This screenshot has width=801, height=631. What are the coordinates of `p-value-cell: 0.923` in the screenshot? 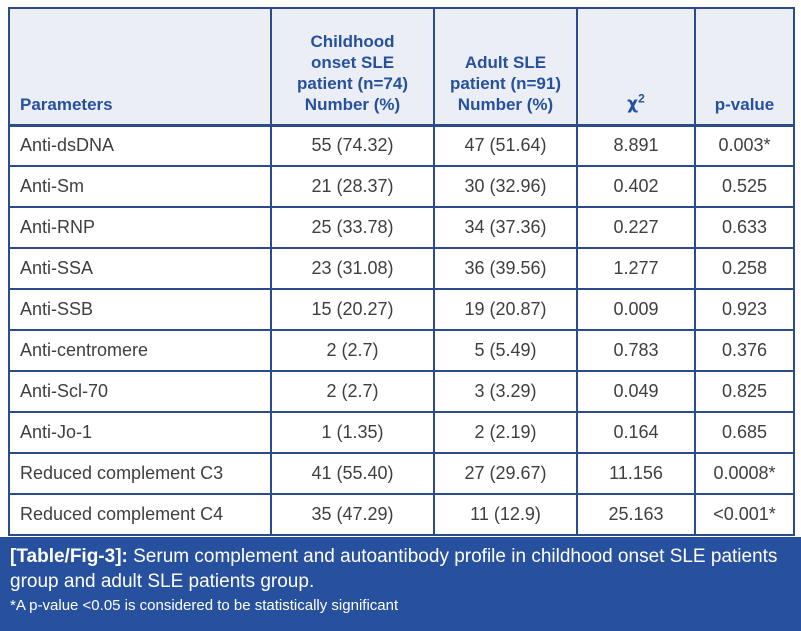 It's located at (744, 309).